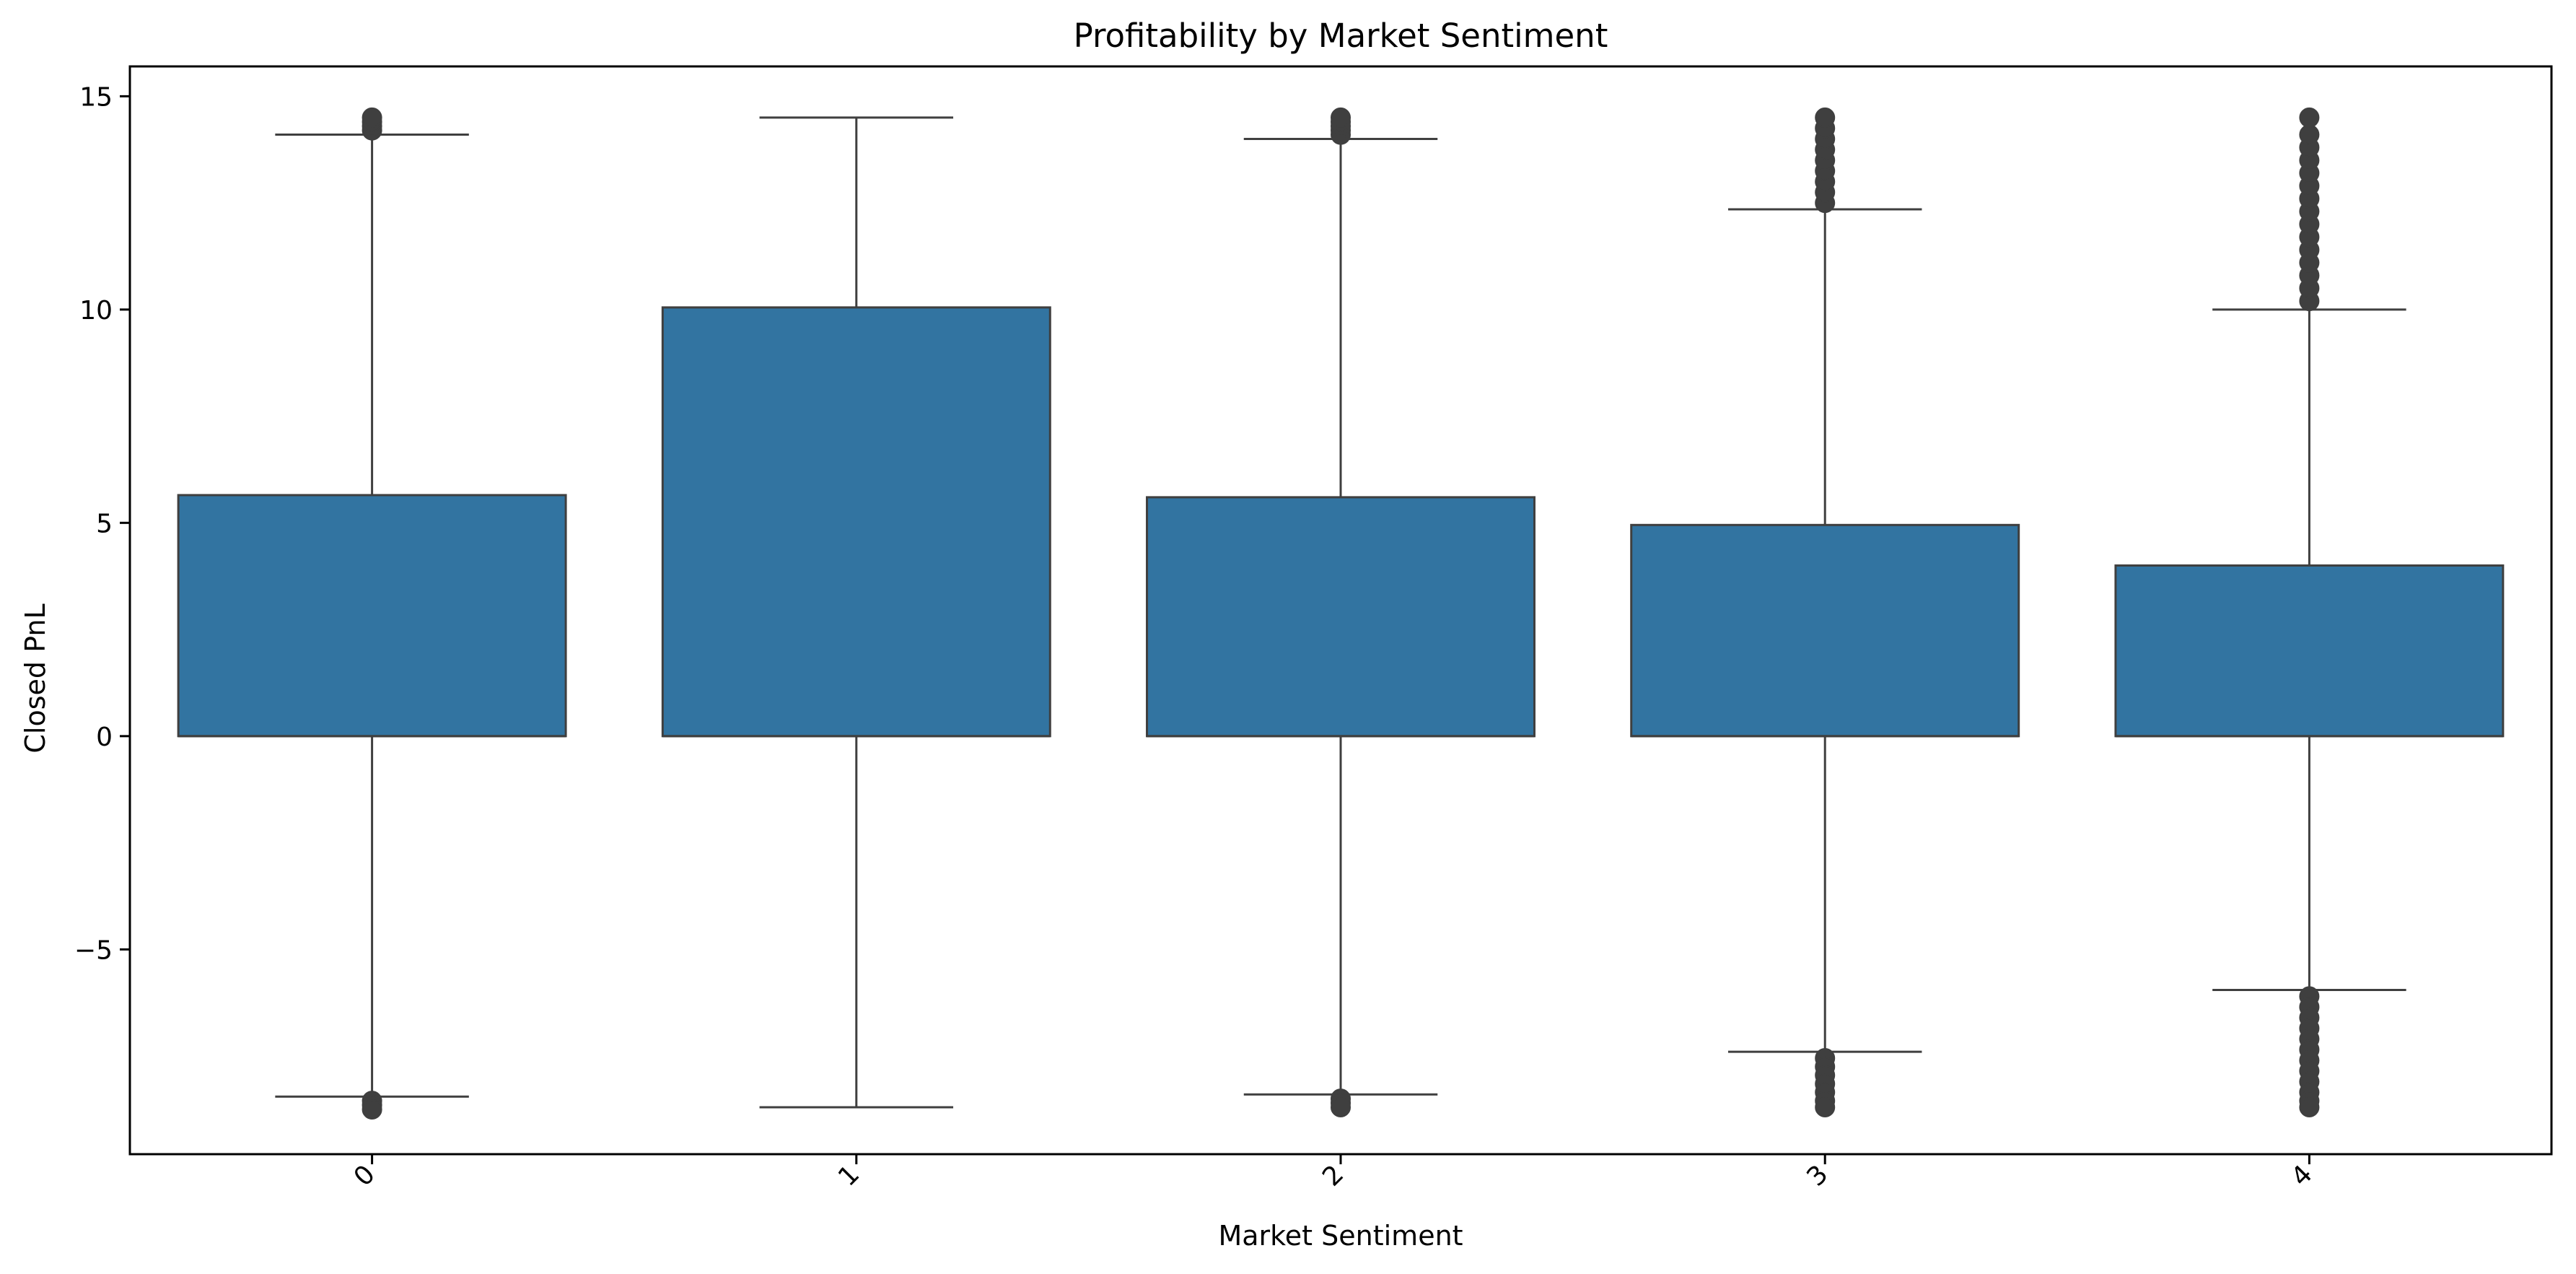 Image resolution: width=2576 pixels, height=1274 pixels. I want to click on y-tick-label: 10, so click(96, 311).